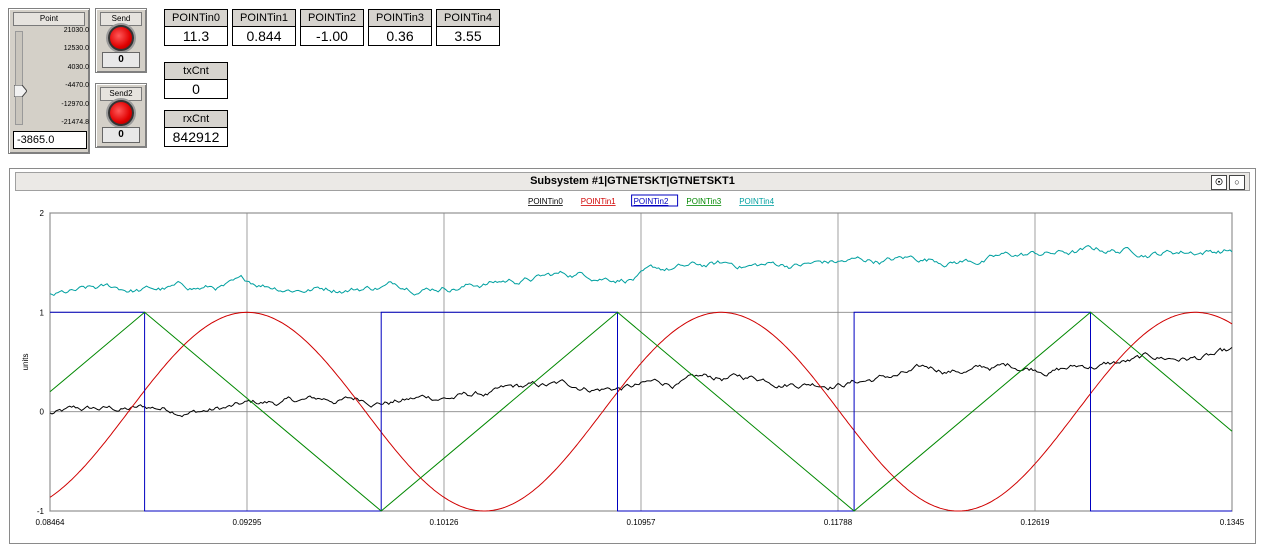 The image size is (1262, 547). What do you see at coordinates (444, 522) in the screenshot?
I see `x-tick-label: 0.10126` at bounding box center [444, 522].